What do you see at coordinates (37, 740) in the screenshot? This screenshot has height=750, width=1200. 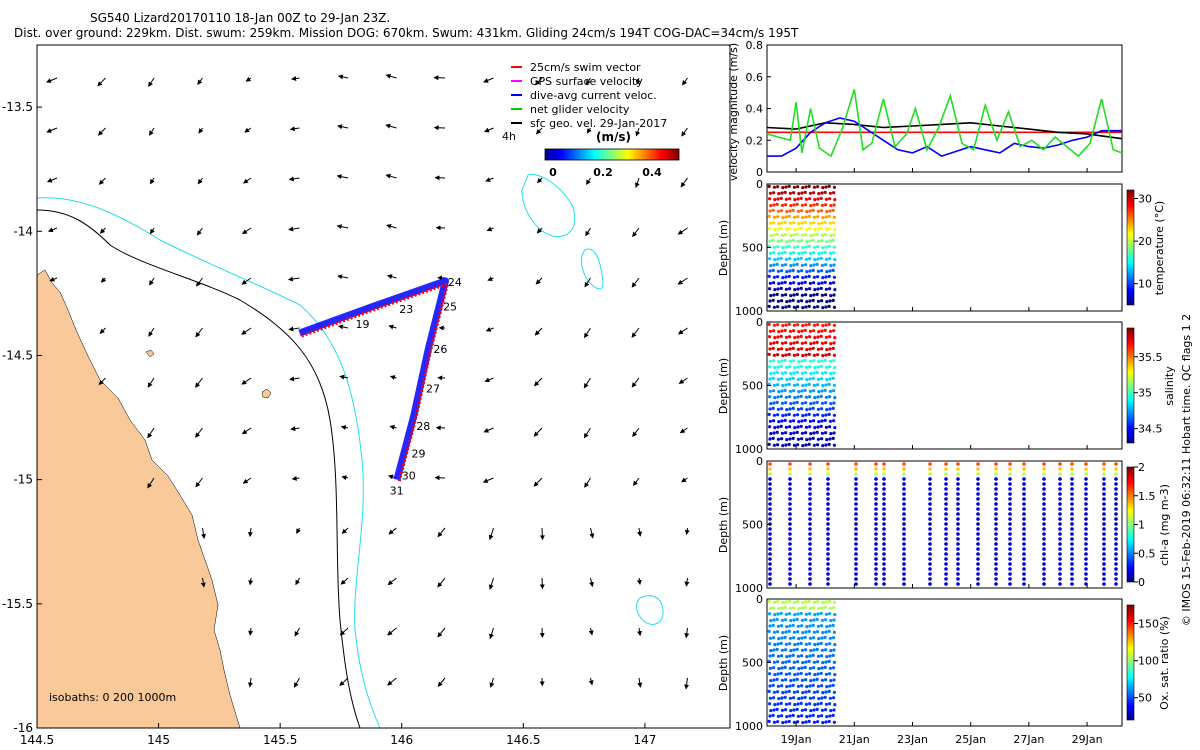 I see `map-x-tick-label: 144.5` at bounding box center [37, 740].